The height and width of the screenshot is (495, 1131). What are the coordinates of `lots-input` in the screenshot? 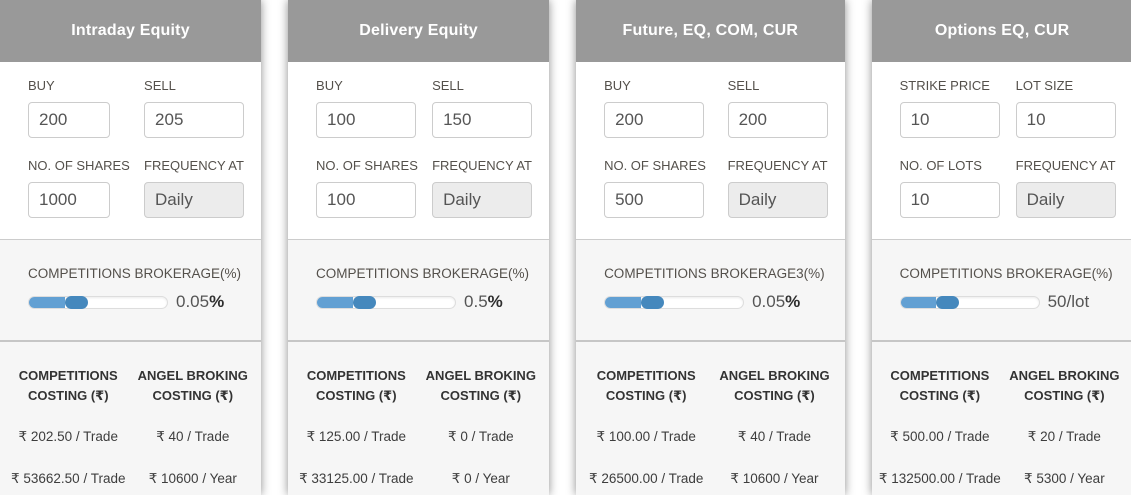 It's located at (949, 200).